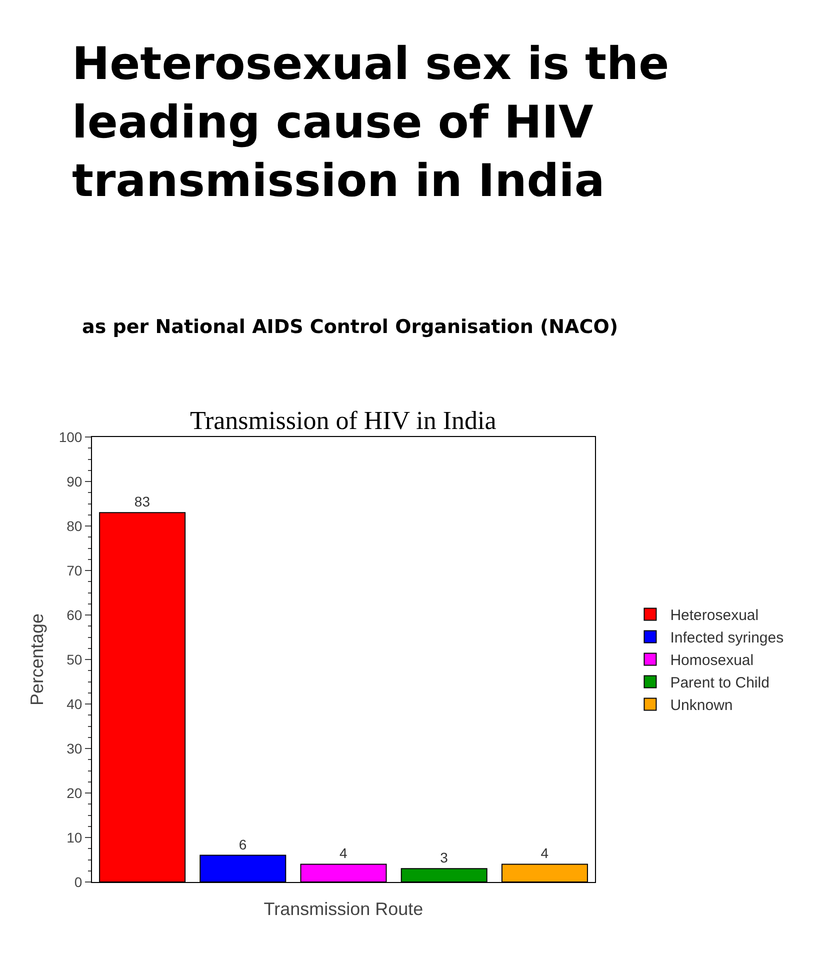  What do you see at coordinates (344, 909) in the screenshot?
I see `x-axis-title: Transmission Route` at bounding box center [344, 909].